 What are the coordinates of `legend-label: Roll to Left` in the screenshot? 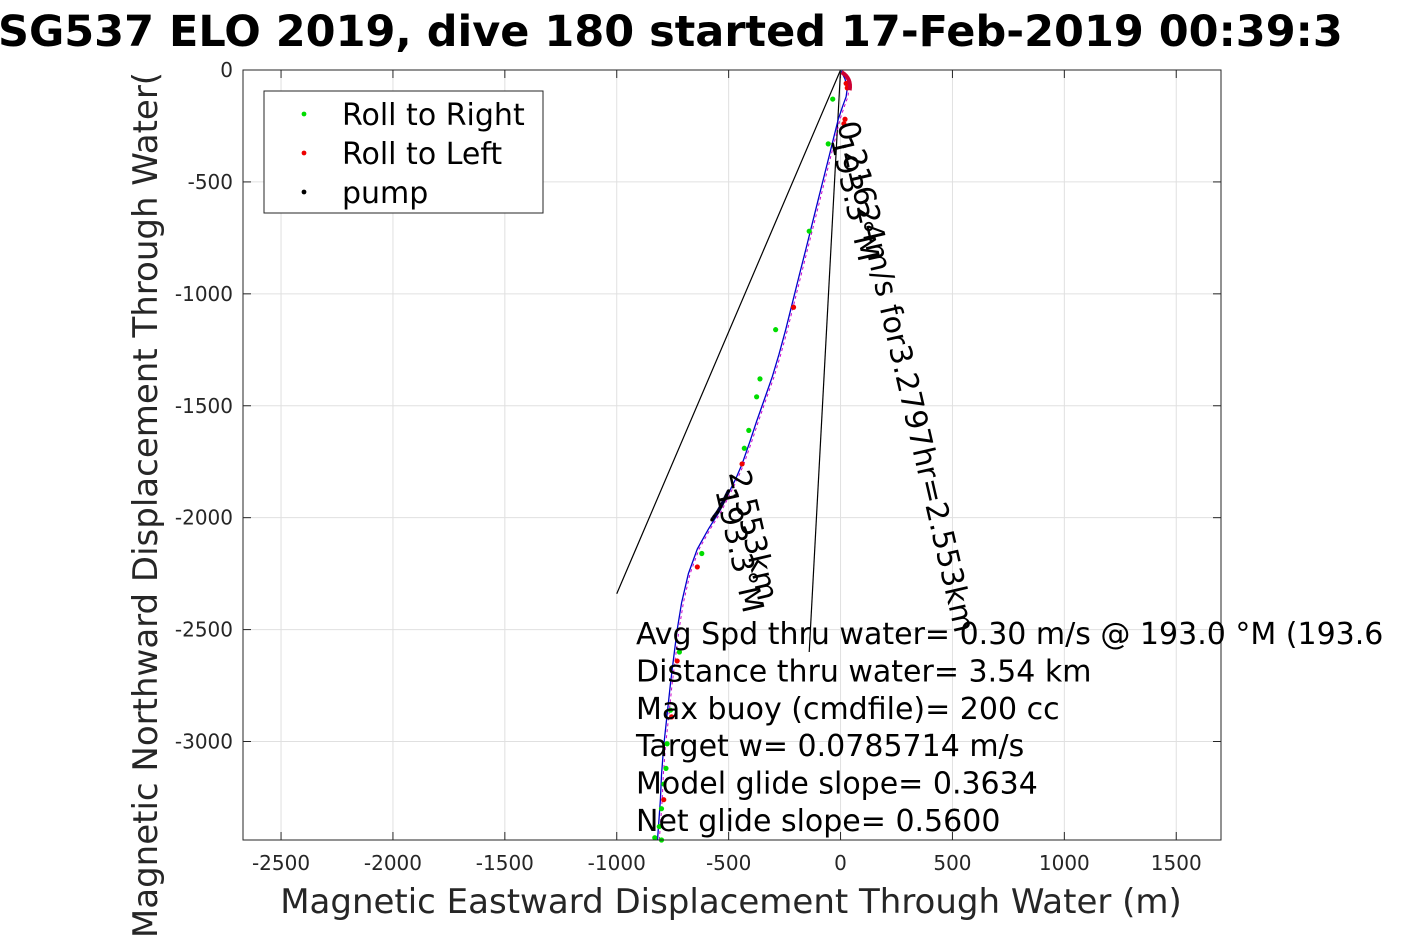 It's located at (422, 154).